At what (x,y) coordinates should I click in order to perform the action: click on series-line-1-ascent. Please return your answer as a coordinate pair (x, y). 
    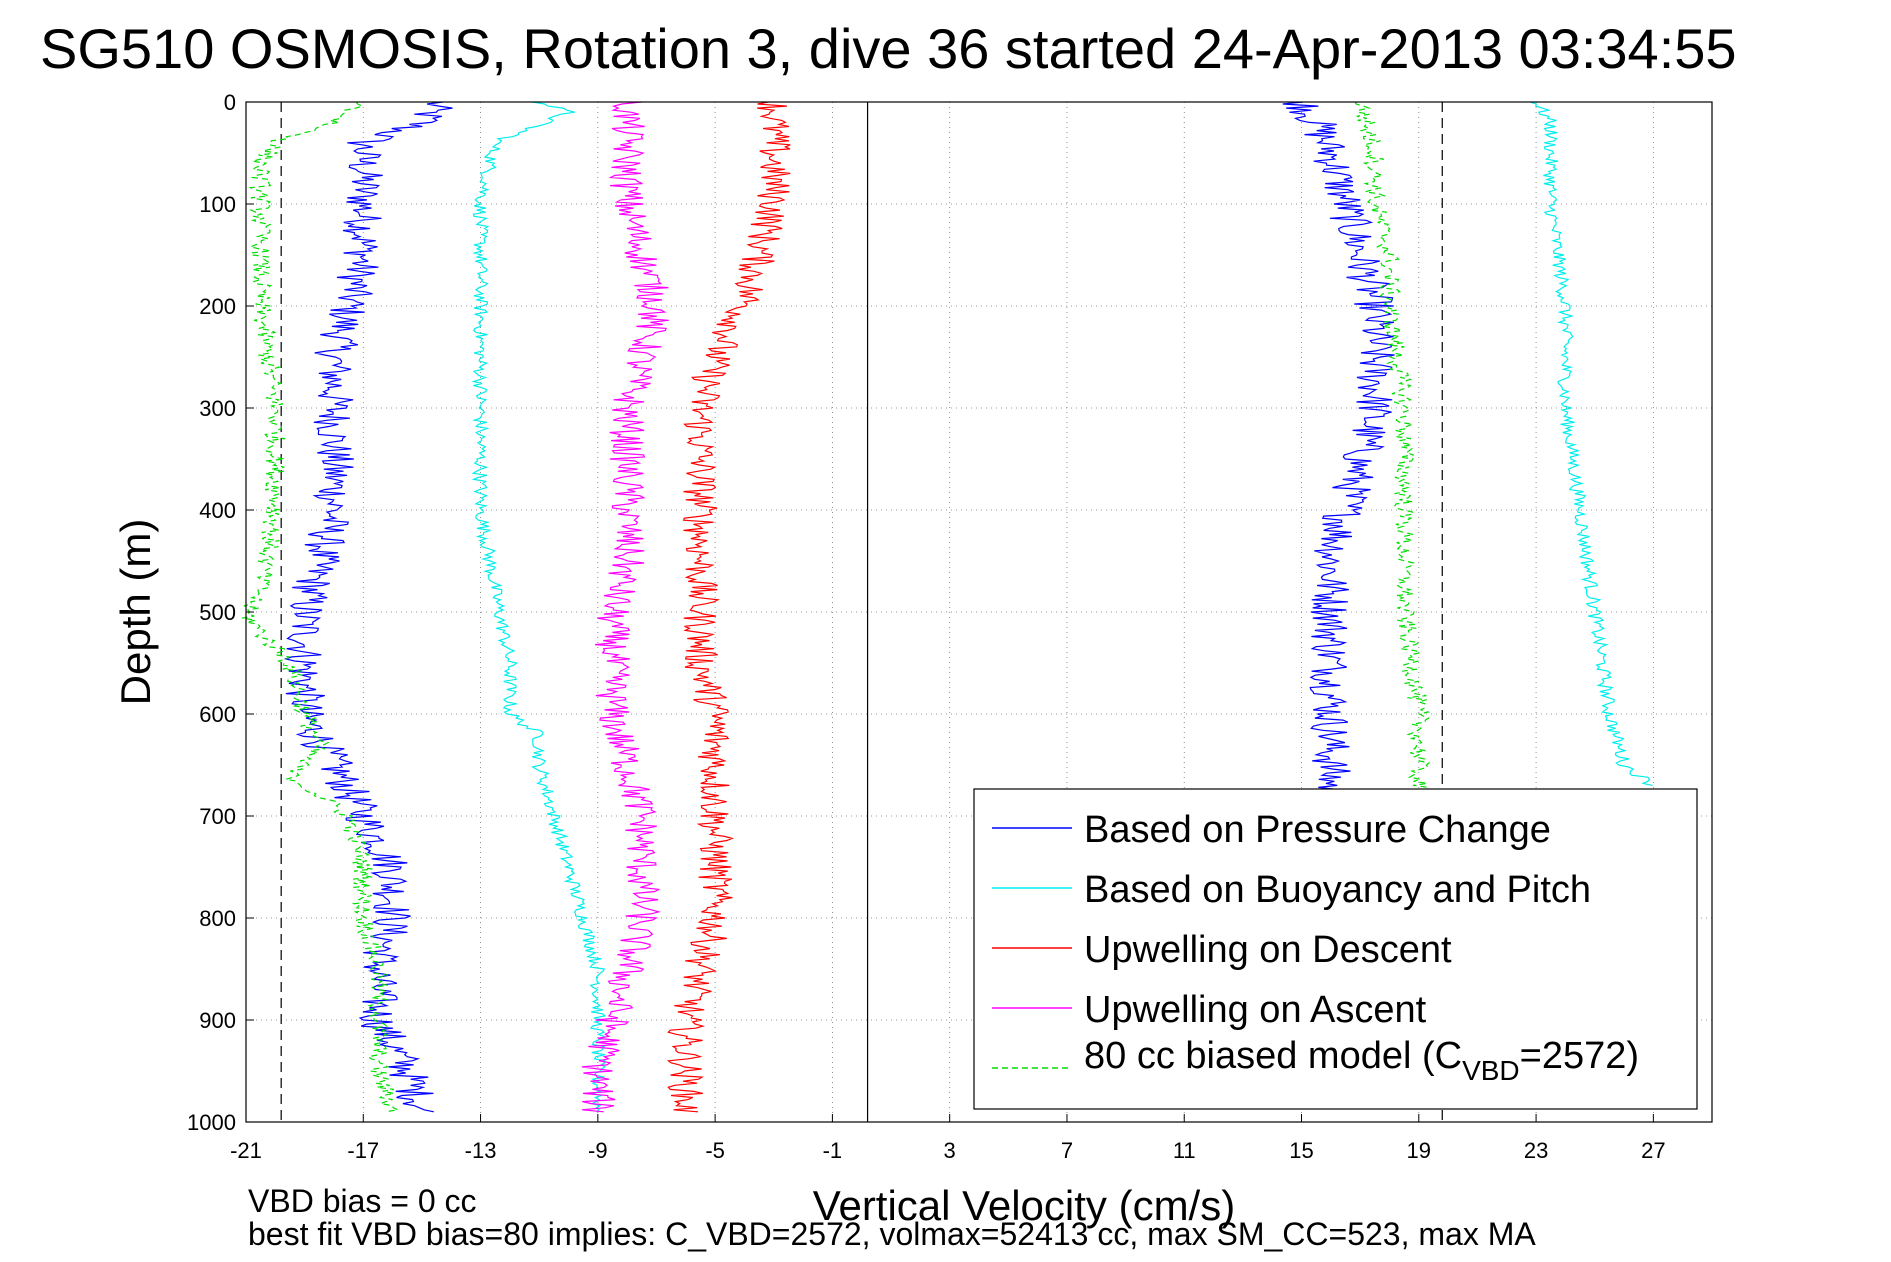
    Looking at the image, I should click on (1591, 443).